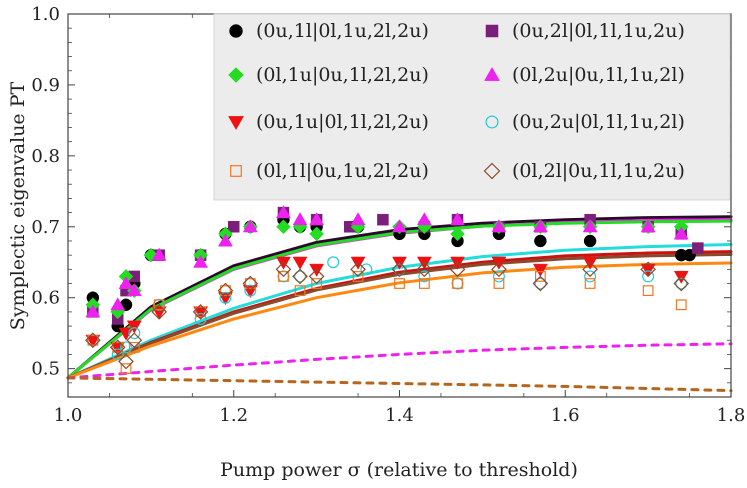 The image size is (747, 488). What do you see at coordinates (598, 122) in the screenshot?
I see `legend-label-5: (0u,2u|0l,1l,1u,2l)` at bounding box center [598, 122].